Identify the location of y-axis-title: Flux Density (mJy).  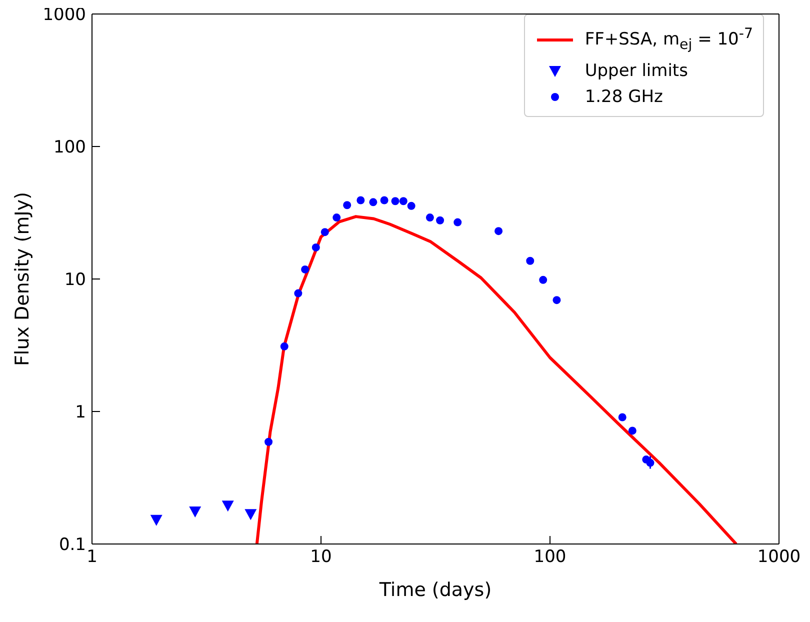
(23, 279).